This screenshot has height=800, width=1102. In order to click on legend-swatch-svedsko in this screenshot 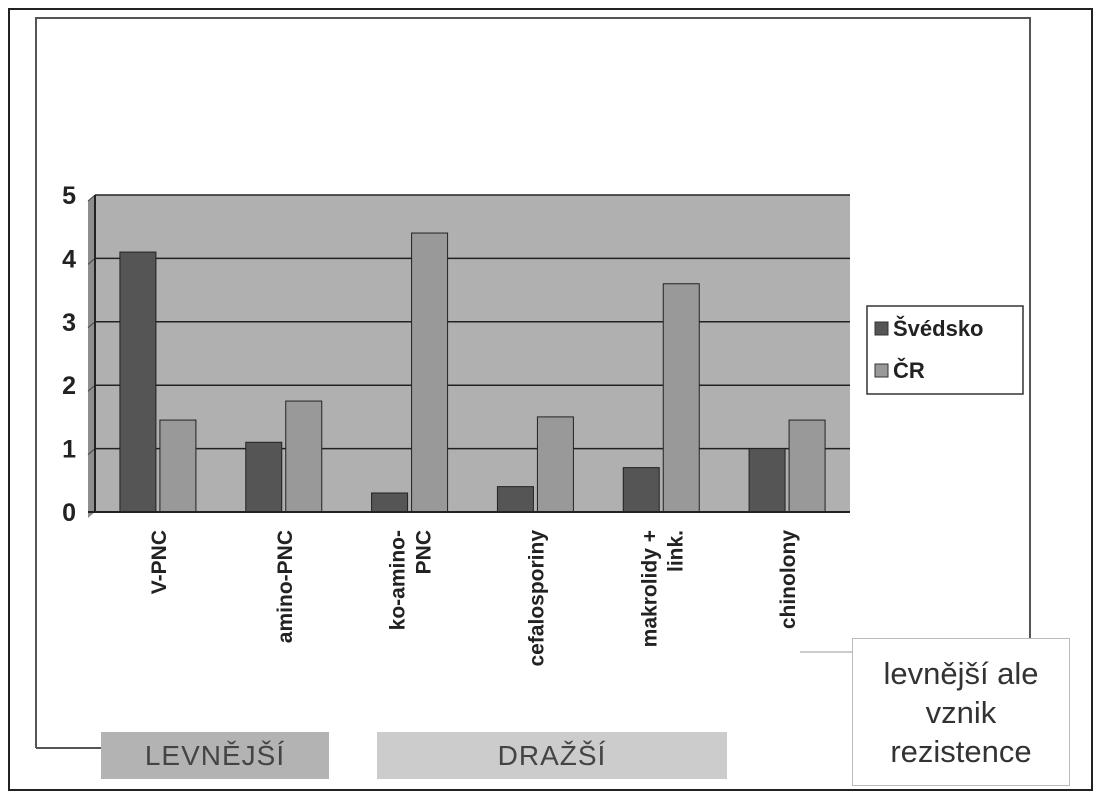, I will do `click(881, 328)`.